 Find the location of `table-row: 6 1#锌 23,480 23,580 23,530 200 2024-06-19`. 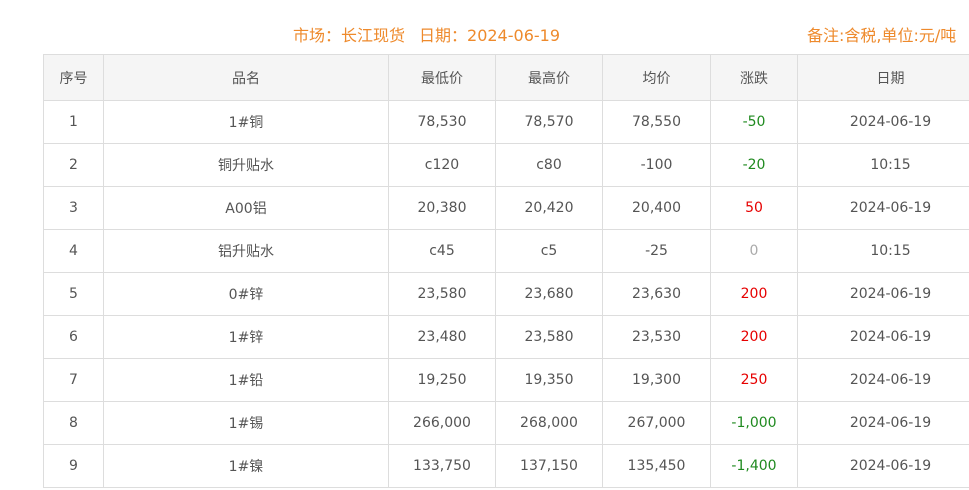

table-row: 6 1#锌 23,480 23,580 23,530 200 2024-06-19 is located at coordinates (506, 337).